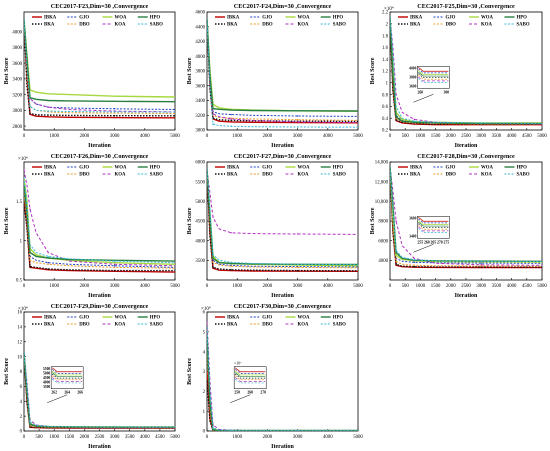 The height and width of the screenshot is (451, 550). Describe the element at coordinates (54, 437) in the screenshot. I see `x-tick-label: 1000` at that location.